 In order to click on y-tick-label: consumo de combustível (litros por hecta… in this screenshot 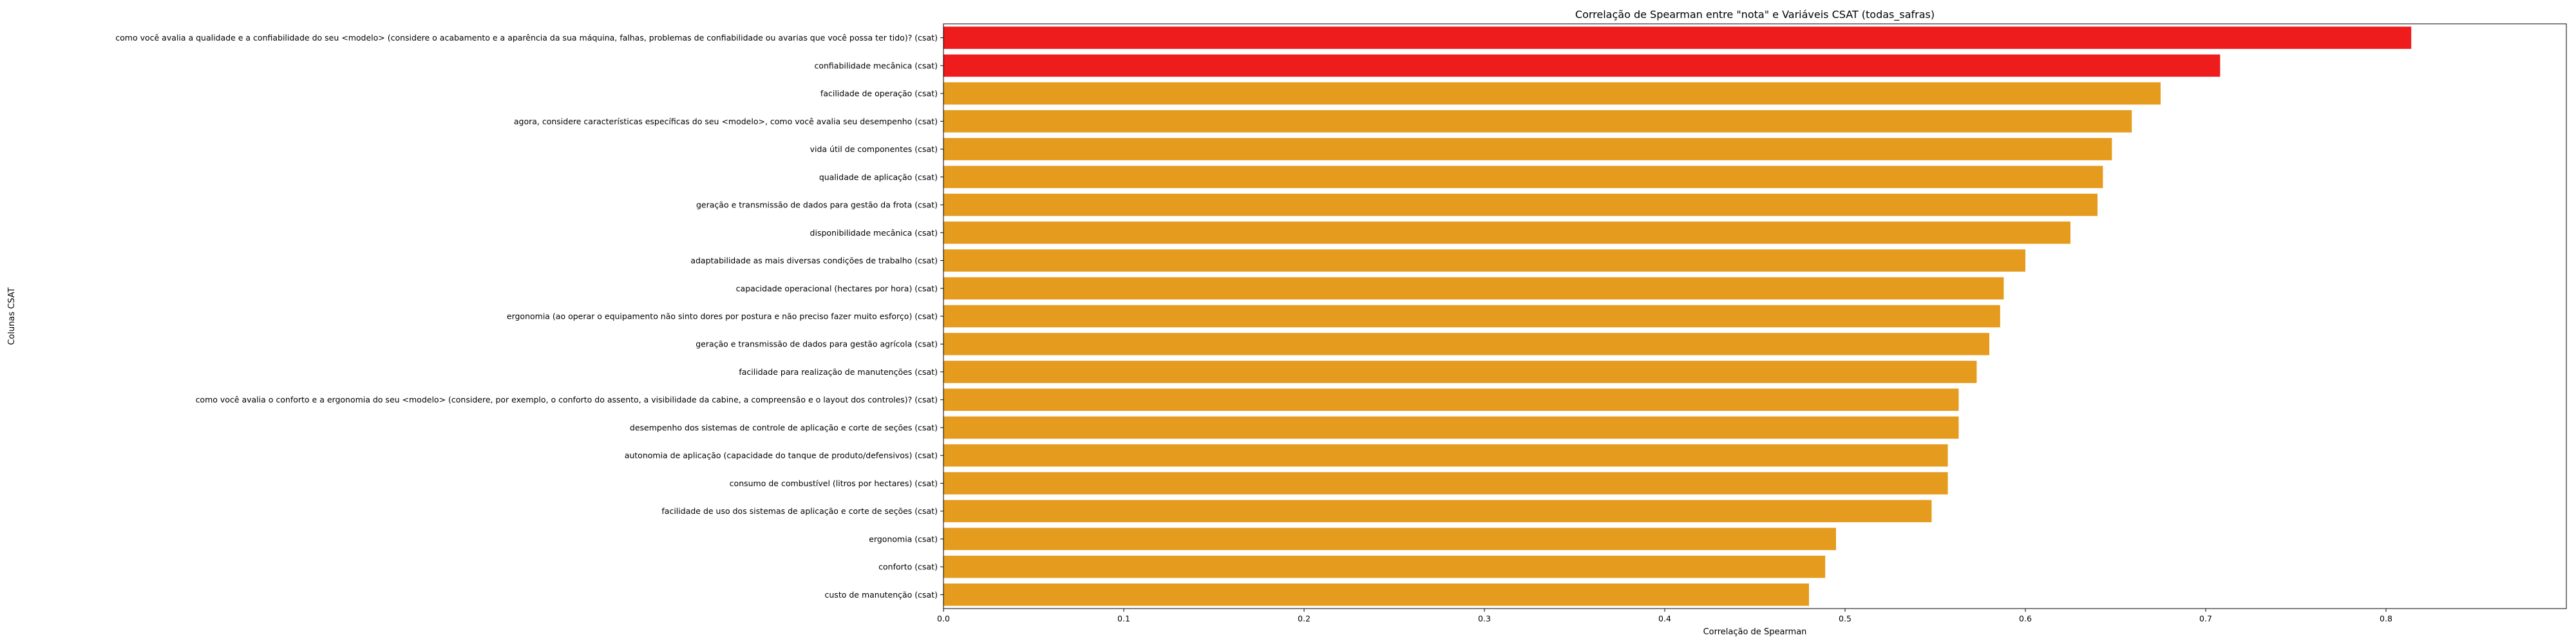, I will do `click(834, 483)`.